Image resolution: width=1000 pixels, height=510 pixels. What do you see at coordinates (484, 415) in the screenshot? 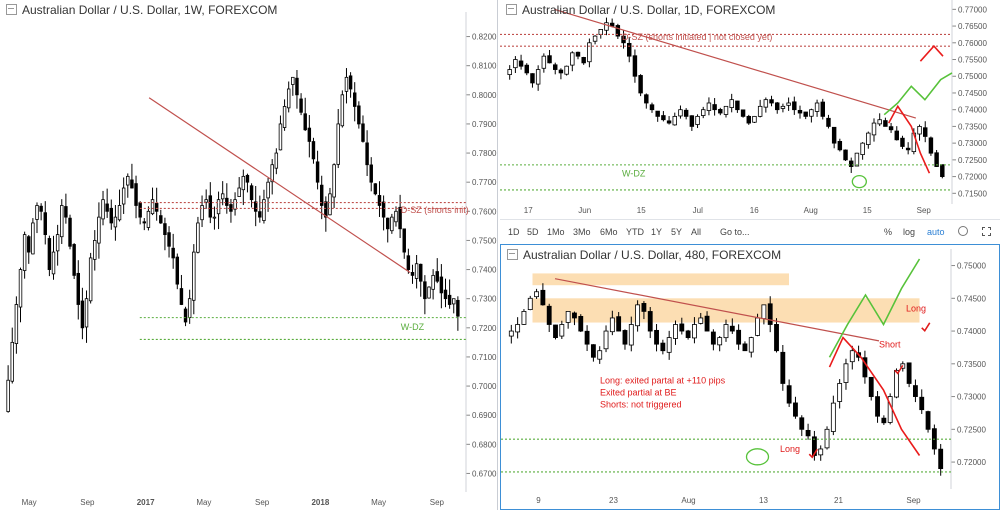
I see `y-tick-label: 0.6900` at bounding box center [484, 415].